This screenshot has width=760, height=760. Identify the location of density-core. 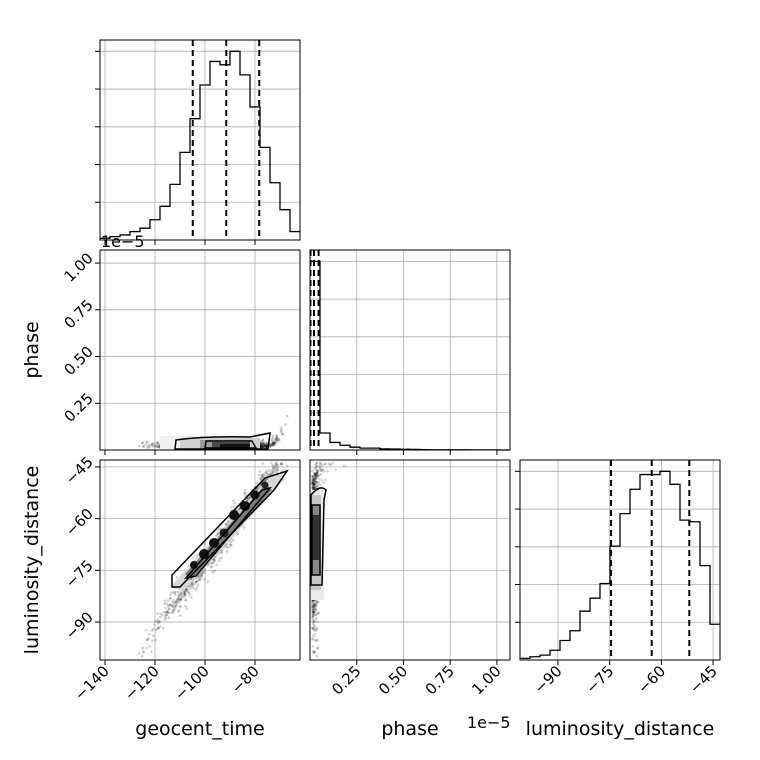
(255, 495).